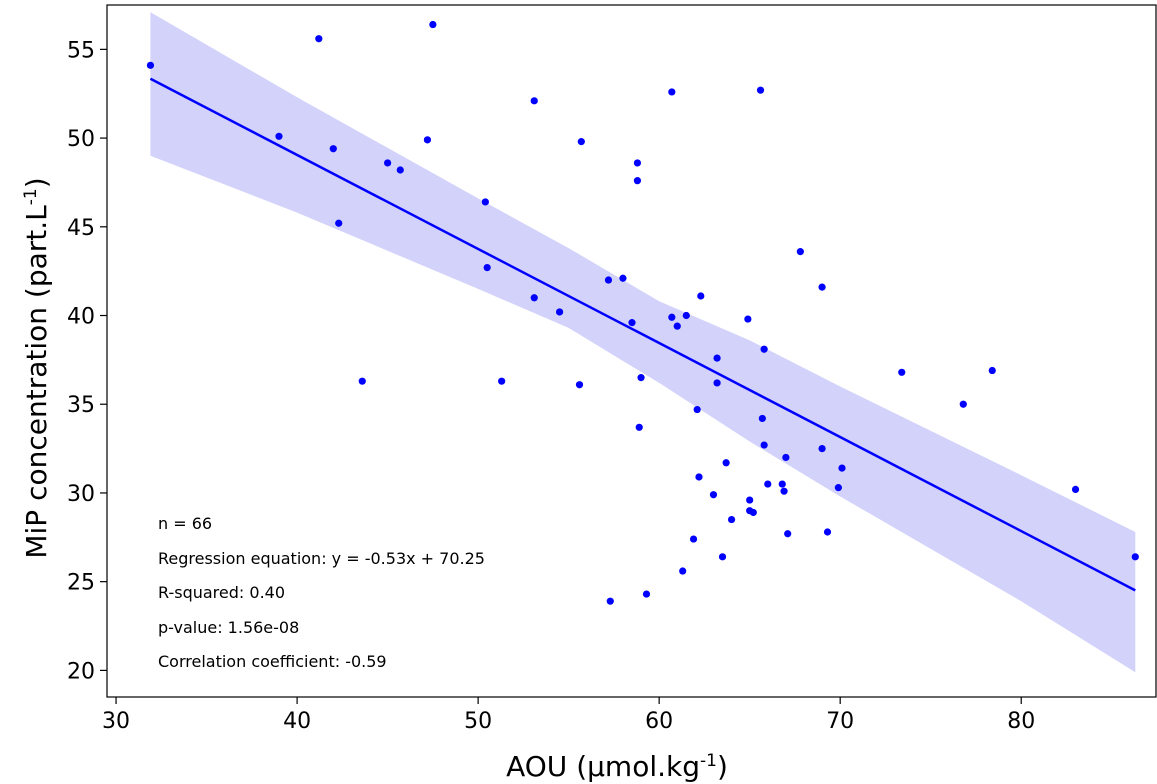 The image size is (1157, 784). What do you see at coordinates (36, 182) in the screenshot?
I see `y-axis-title-end: )` at bounding box center [36, 182].